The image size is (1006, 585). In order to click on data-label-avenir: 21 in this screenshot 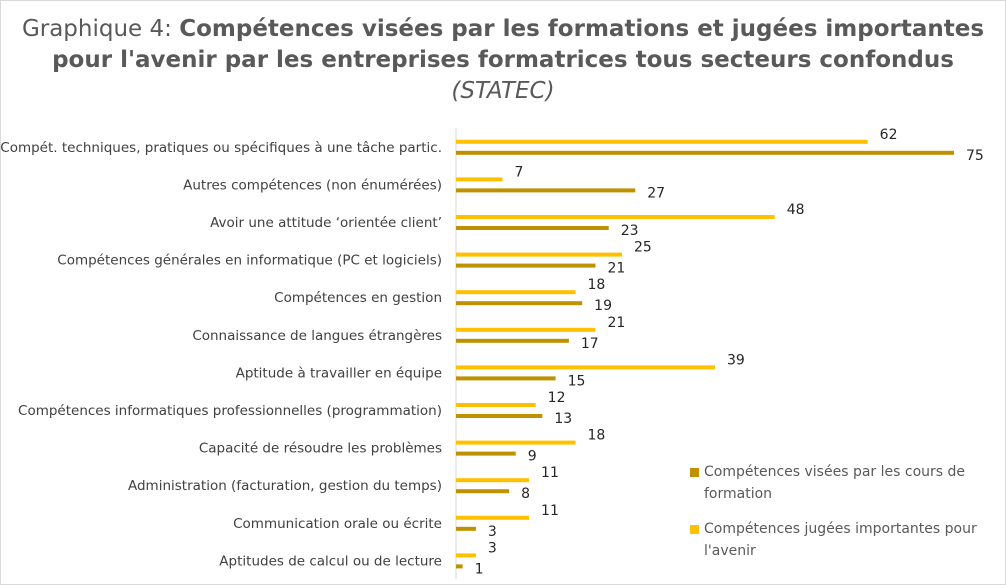, I will do `click(616, 323)`.